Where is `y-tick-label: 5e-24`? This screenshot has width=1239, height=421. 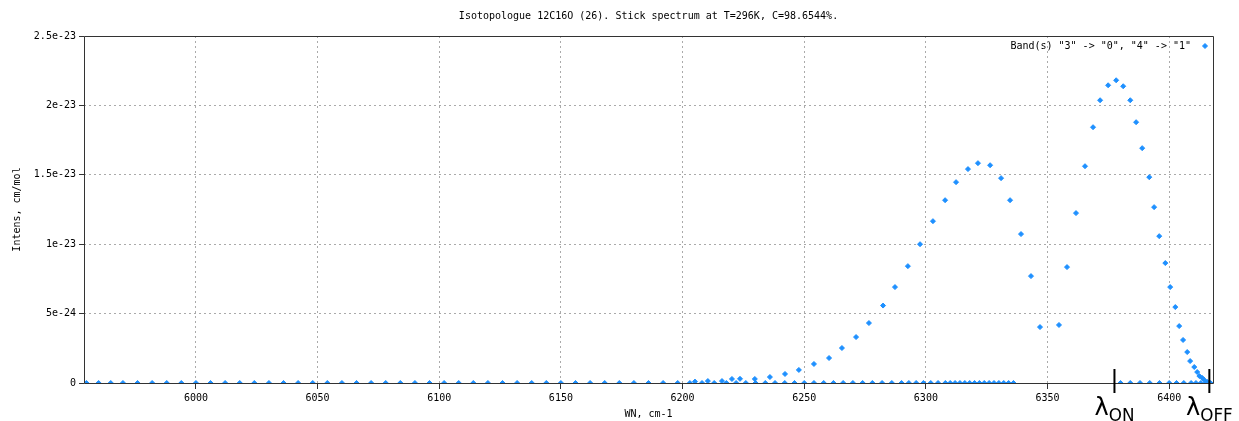
y-tick-label: 5e-24 is located at coordinates (60, 313).